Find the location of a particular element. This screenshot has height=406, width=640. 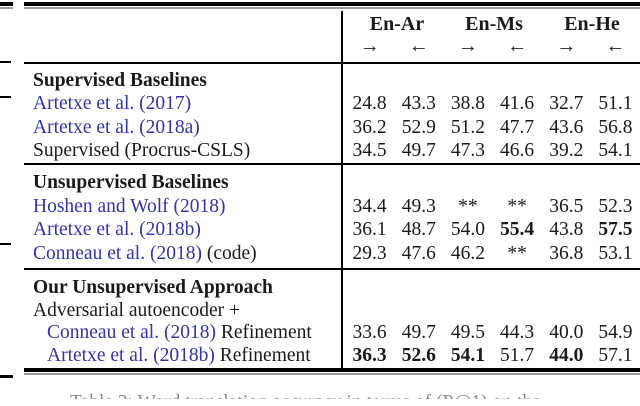

column-separator-line is located at coordinates (342, 189).